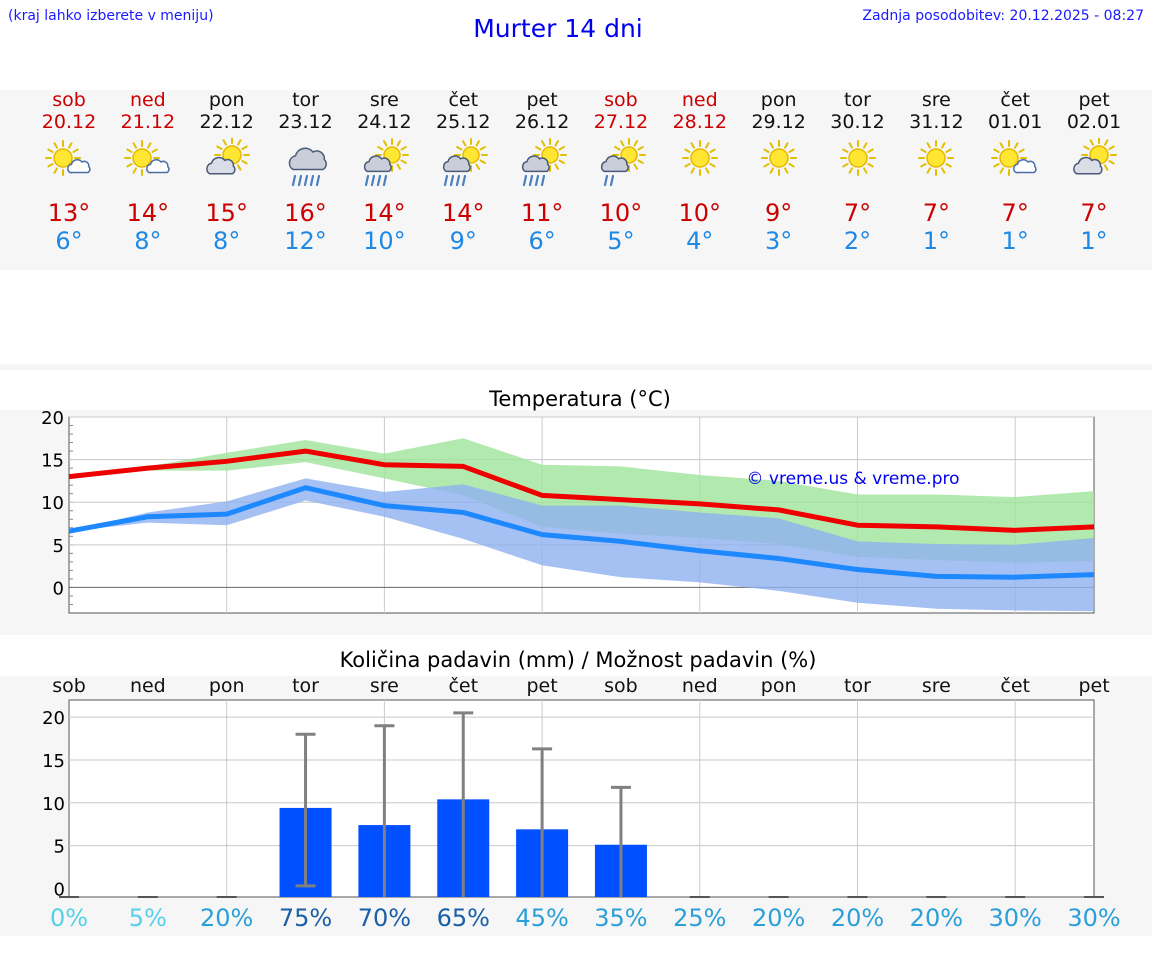  Describe the element at coordinates (148, 122) in the screenshot. I see `day-date: 21.12` at that location.